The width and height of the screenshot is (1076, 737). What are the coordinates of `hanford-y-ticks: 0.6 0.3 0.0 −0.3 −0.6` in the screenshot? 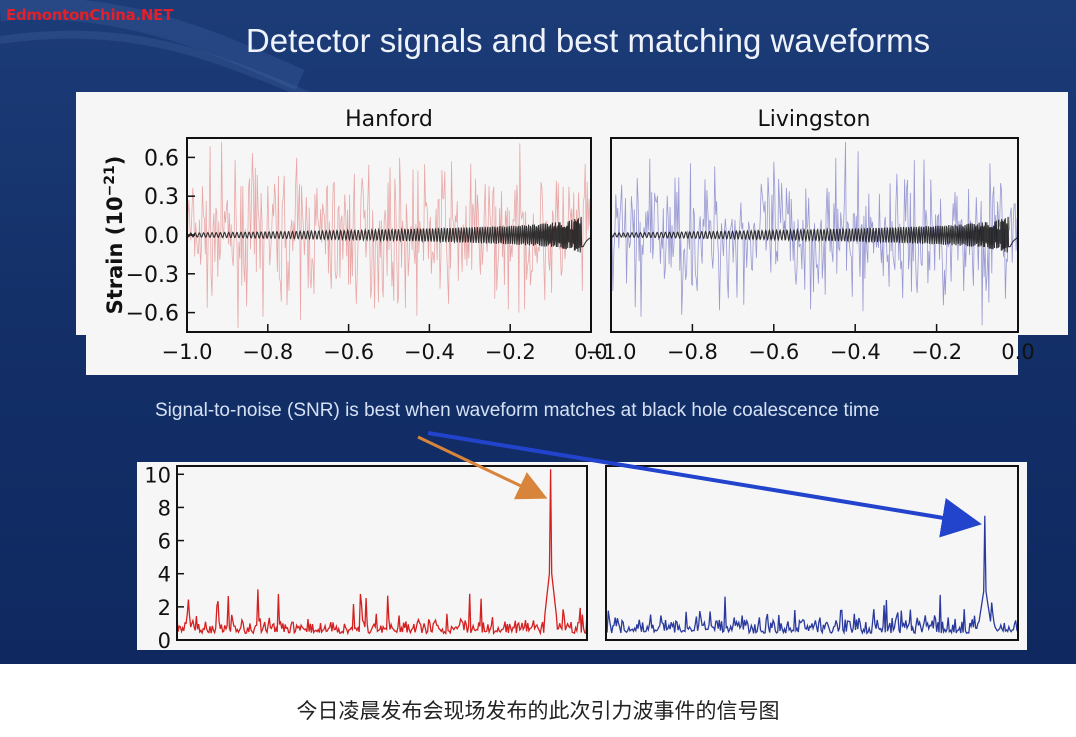 It's located at (160, 236).